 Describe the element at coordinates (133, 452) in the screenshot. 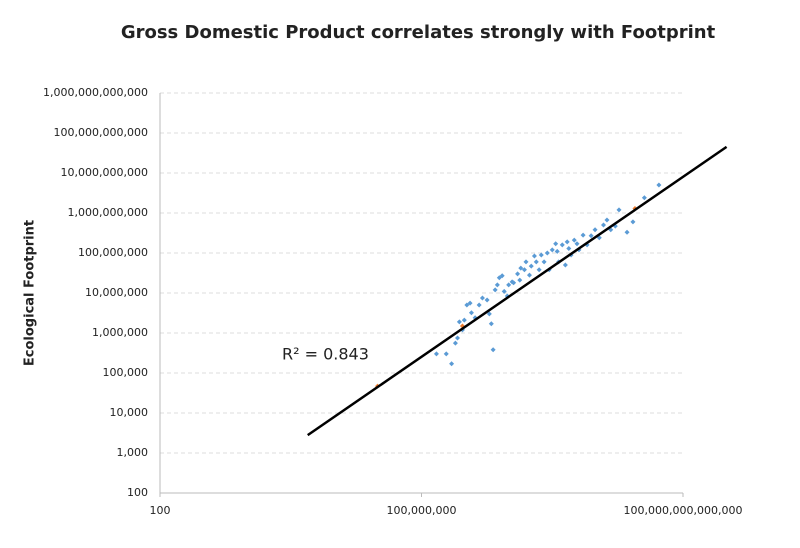

I see `y-tick-label: 1,000` at that location.